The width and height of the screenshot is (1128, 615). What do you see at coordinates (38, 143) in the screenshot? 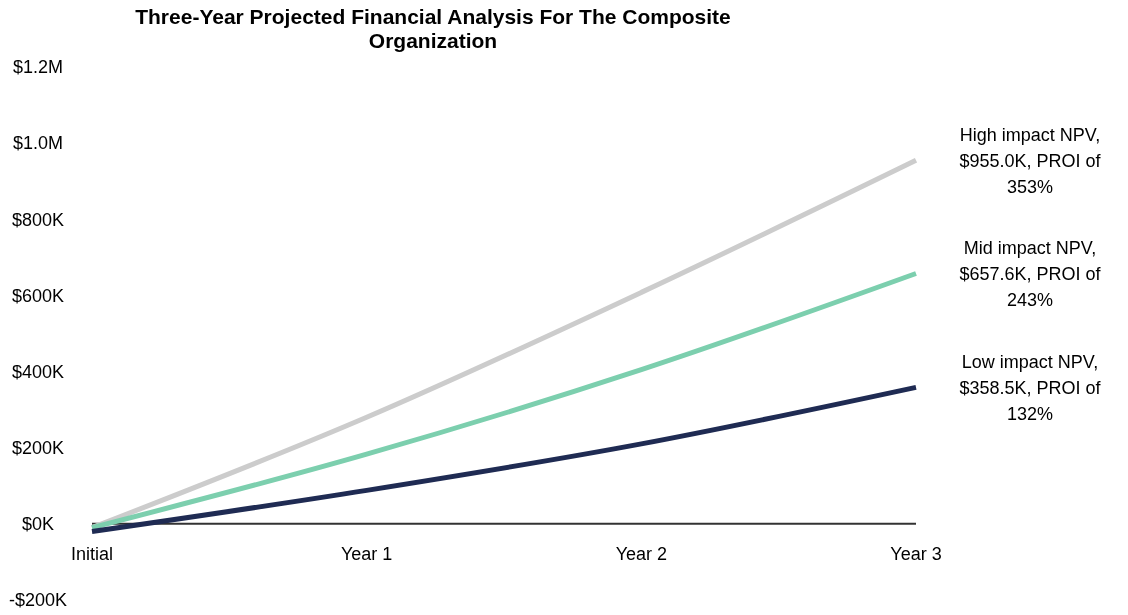
I see `y-tick-label: $1.0M` at bounding box center [38, 143].